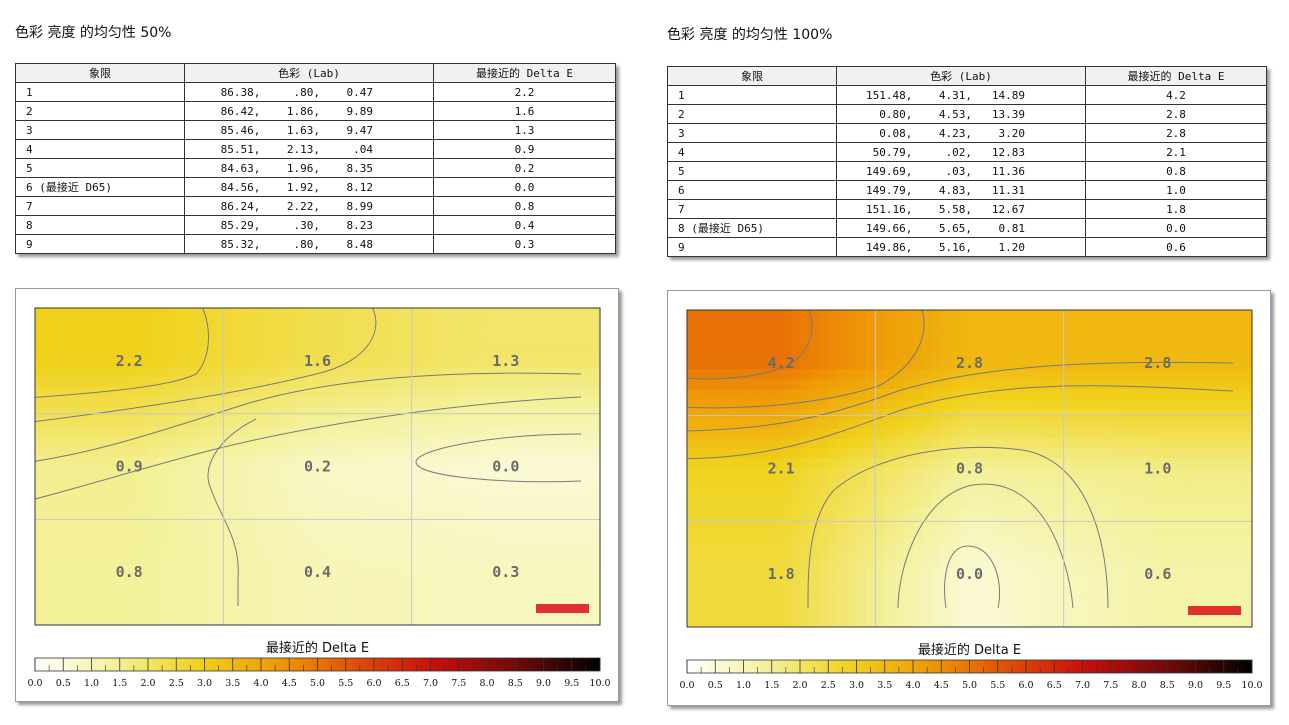  Describe the element at coordinates (315, 244) in the screenshot. I see `table-row: 9 85.32, .80, 8.48 0.3` at that location.